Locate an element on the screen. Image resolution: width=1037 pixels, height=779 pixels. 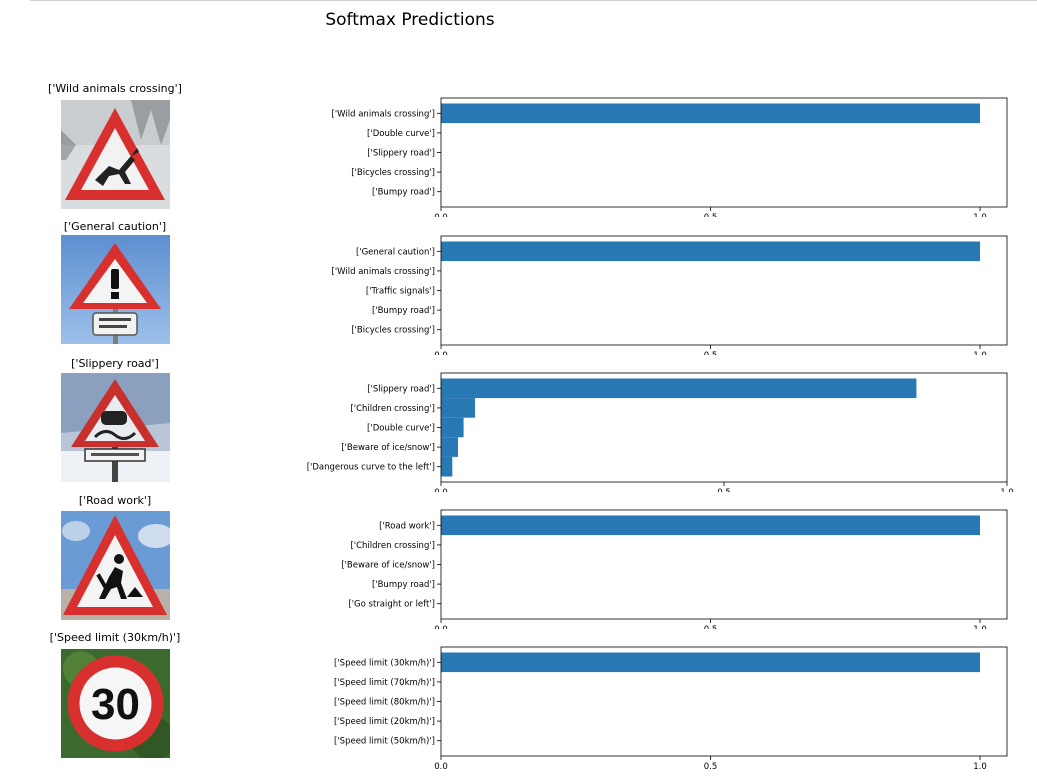
notebook-output-divider is located at coordinates (533, 0).